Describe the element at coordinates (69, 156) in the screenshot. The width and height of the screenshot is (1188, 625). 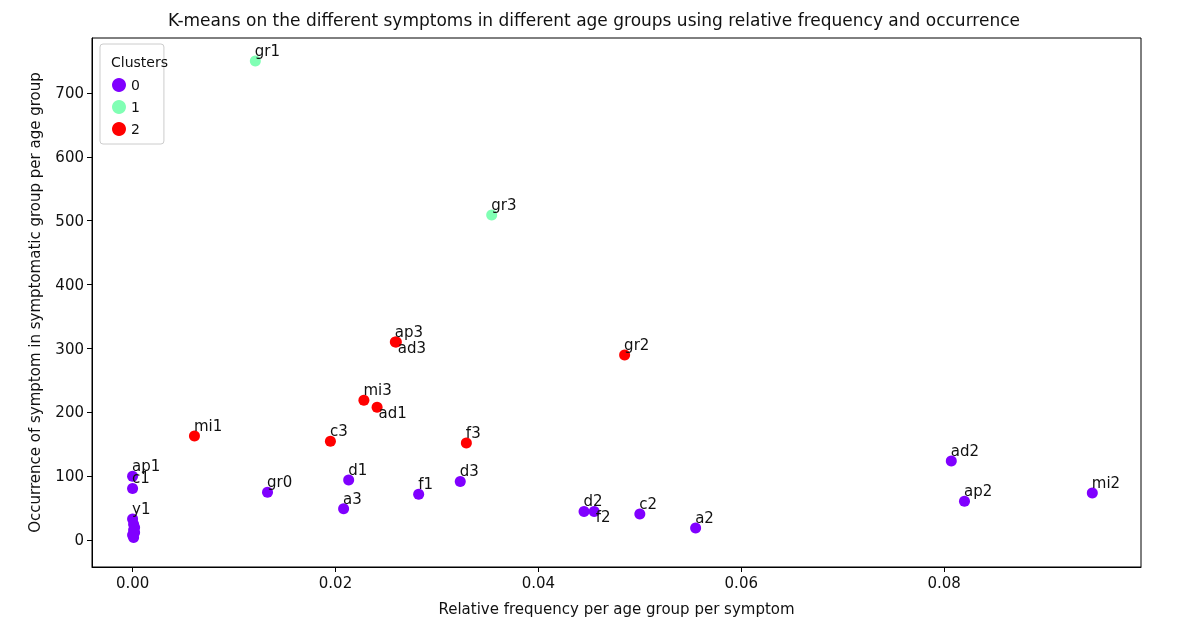
I see `y-tick-label: 600` at that location.